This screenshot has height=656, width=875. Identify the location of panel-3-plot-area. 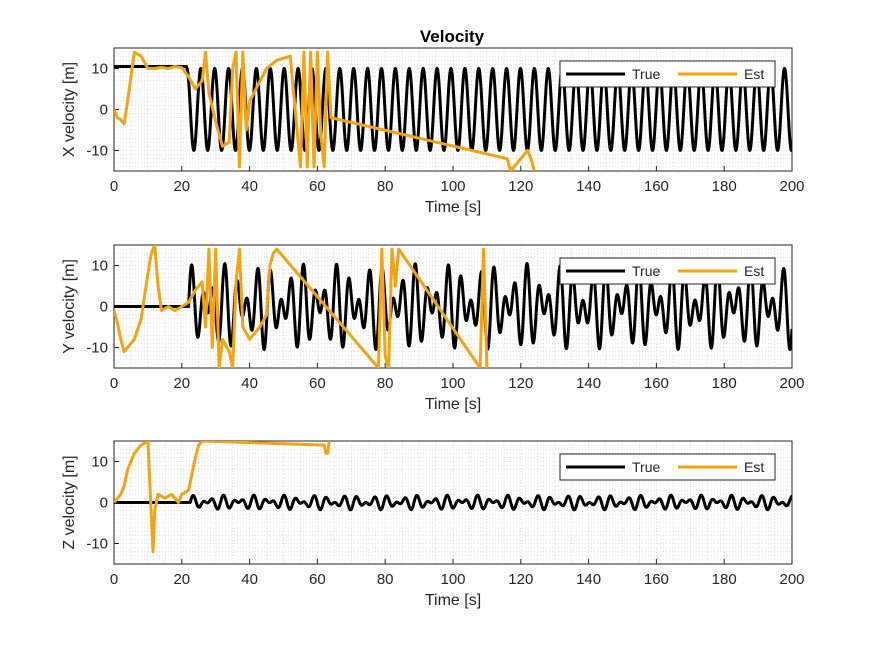
(453, 497).